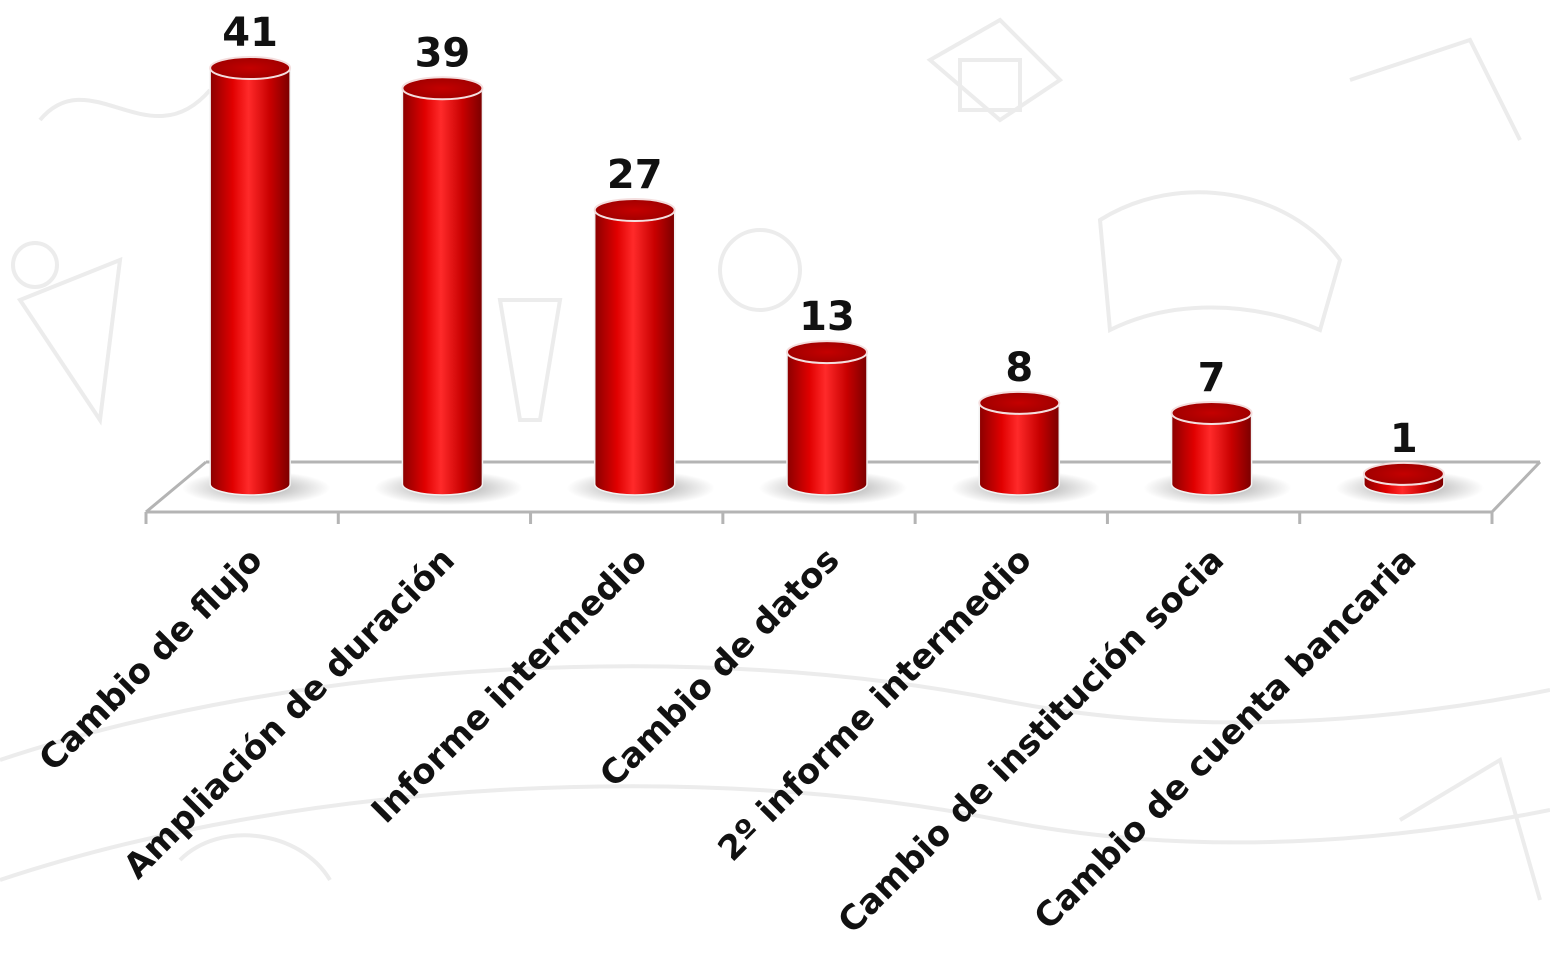  What do you see at coordinates (635, 175) in the screenshot?
I see `data-label: 27` at bounding box center [635, 175].